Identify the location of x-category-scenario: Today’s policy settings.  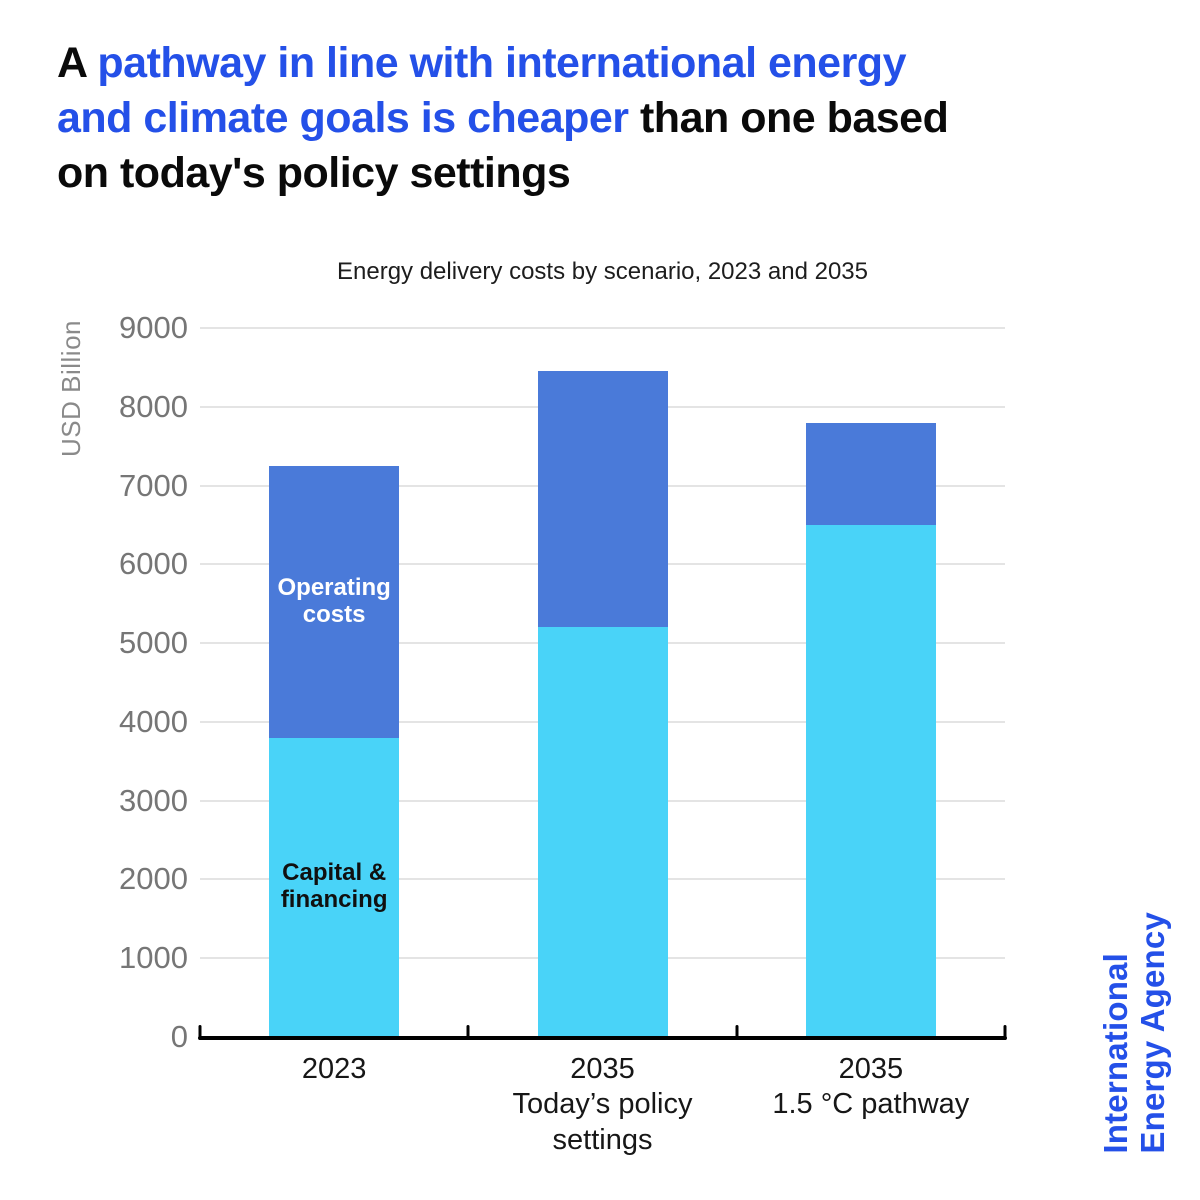
(602, 1122).